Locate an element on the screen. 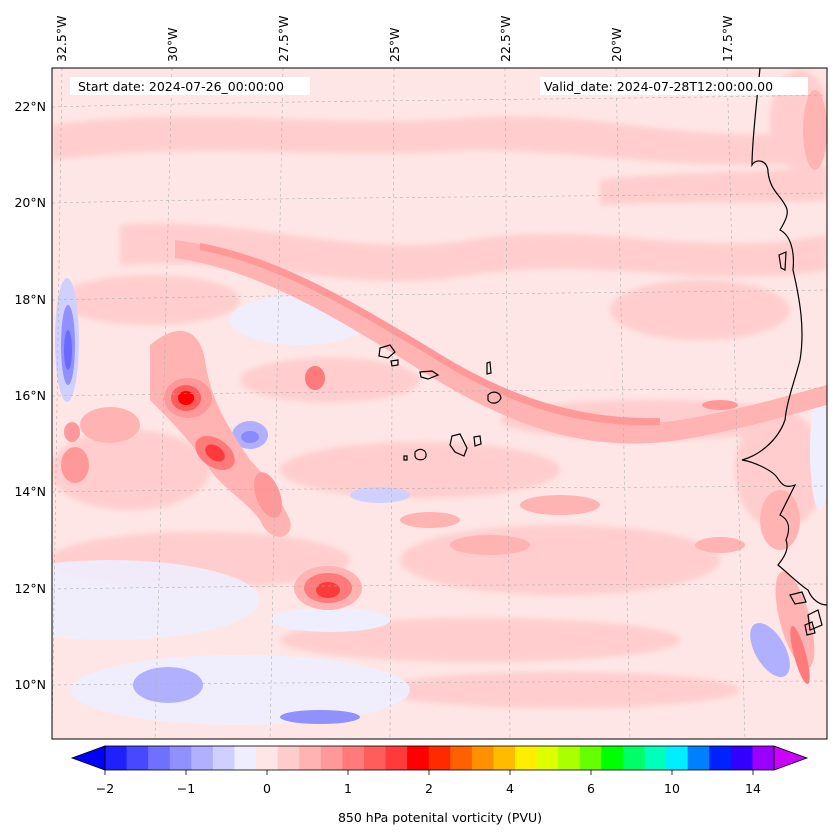 This screenshot has height=836, width=837. lat-tick-label: 12°N is located at coordinates (30, 588).